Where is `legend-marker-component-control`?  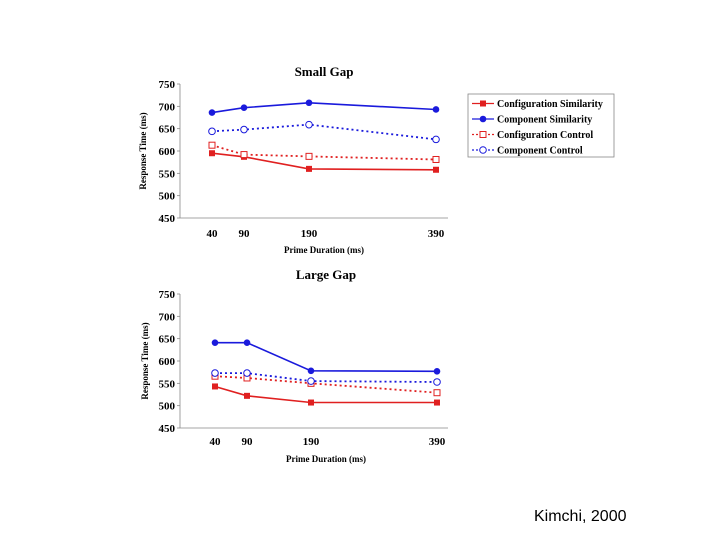
legend-marker-component-control is located at coordinates (483, 150).